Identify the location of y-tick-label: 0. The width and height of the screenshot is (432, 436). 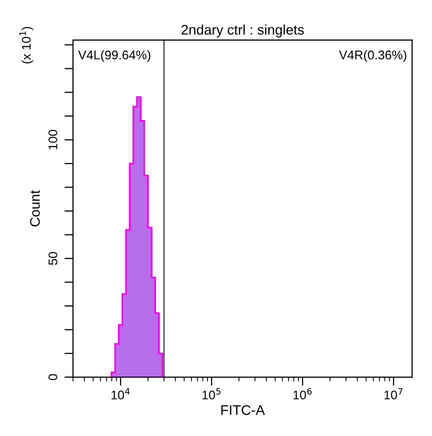
(53, 377).